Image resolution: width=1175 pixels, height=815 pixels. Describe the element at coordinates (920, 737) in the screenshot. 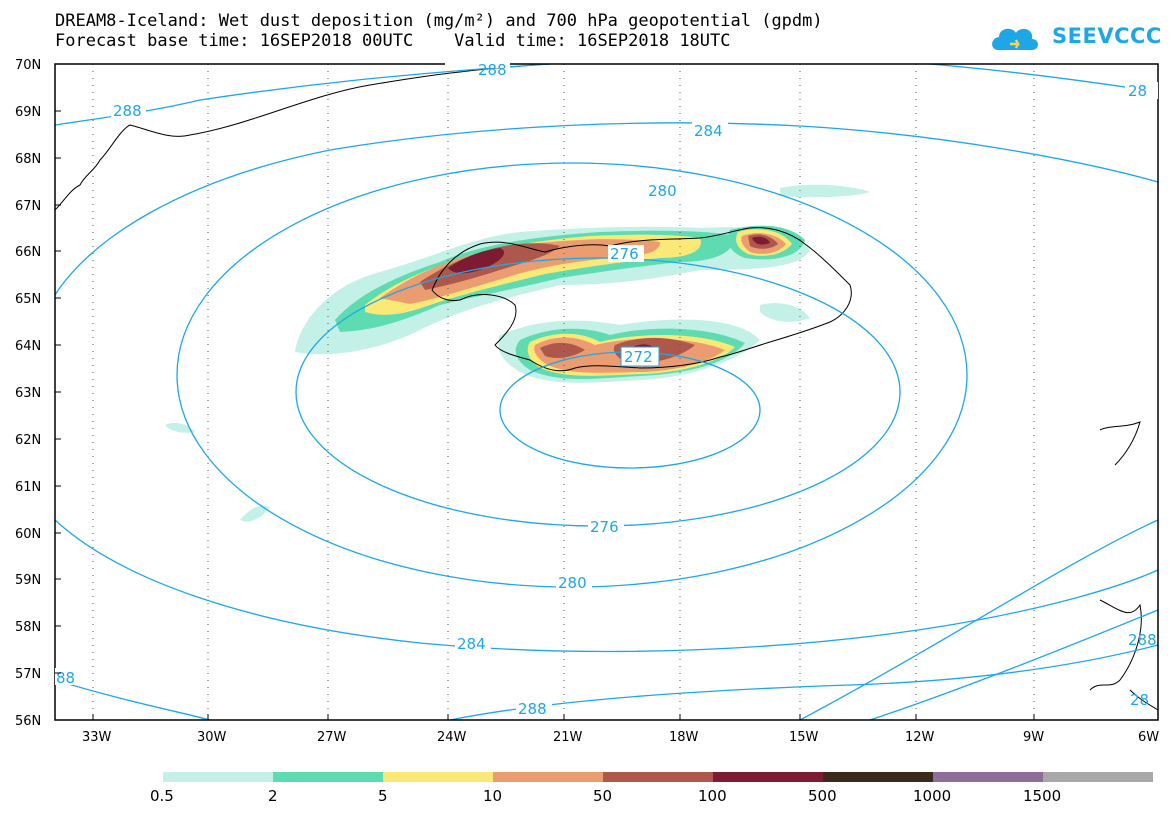

I see `lon-label: 12W` at that location.